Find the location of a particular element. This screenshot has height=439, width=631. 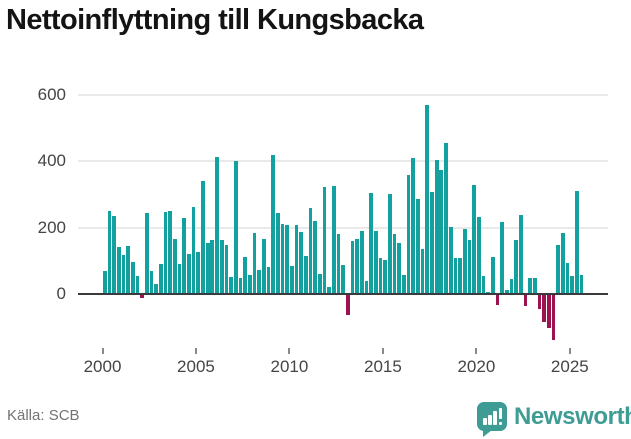

x-axis-tick-label: 2025 is located at coordinates (569, 366).